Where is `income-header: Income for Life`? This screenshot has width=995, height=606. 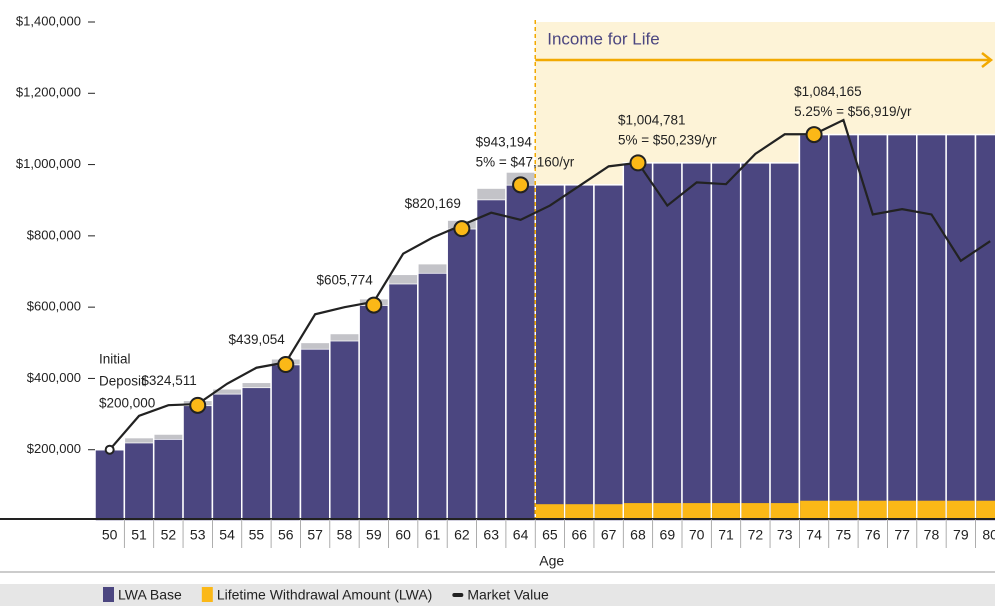
income-header: Income for Life is located at coordinates (603, 38).